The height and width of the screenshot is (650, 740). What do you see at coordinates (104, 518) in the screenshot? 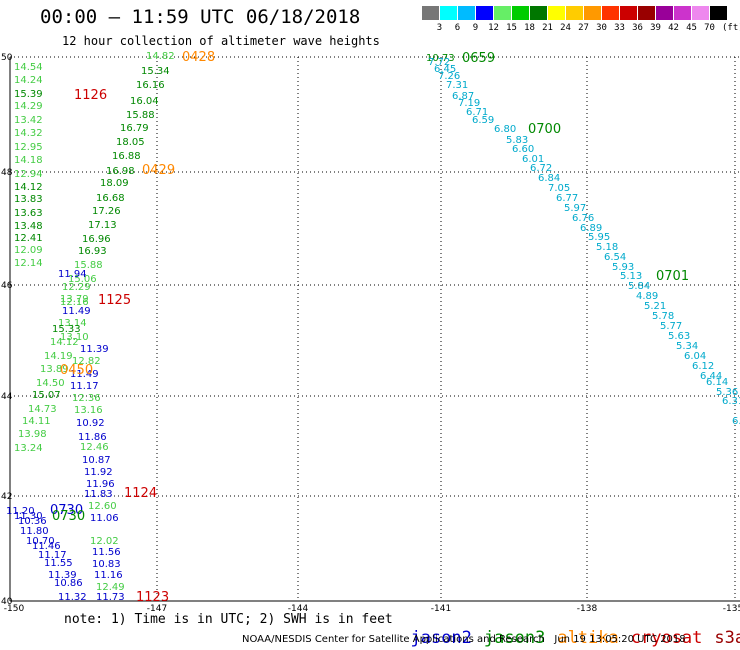
I see `swh-value: 11.06` at bounding box center [104, 518].